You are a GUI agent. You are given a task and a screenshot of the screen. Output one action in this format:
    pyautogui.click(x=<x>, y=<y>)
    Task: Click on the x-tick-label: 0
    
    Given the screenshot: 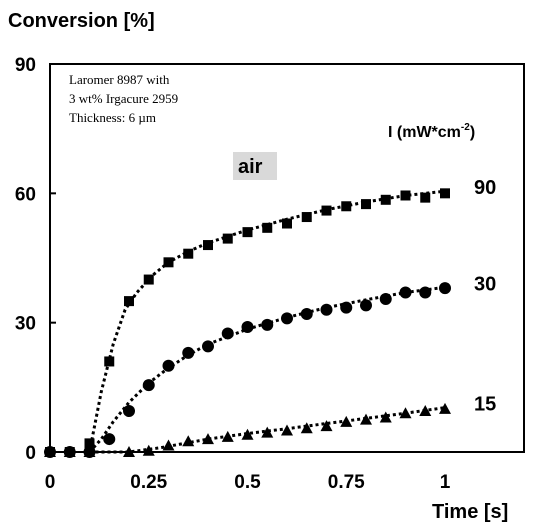 What is the action you would take?
    pyautogui.click(x=50, y=482)
    